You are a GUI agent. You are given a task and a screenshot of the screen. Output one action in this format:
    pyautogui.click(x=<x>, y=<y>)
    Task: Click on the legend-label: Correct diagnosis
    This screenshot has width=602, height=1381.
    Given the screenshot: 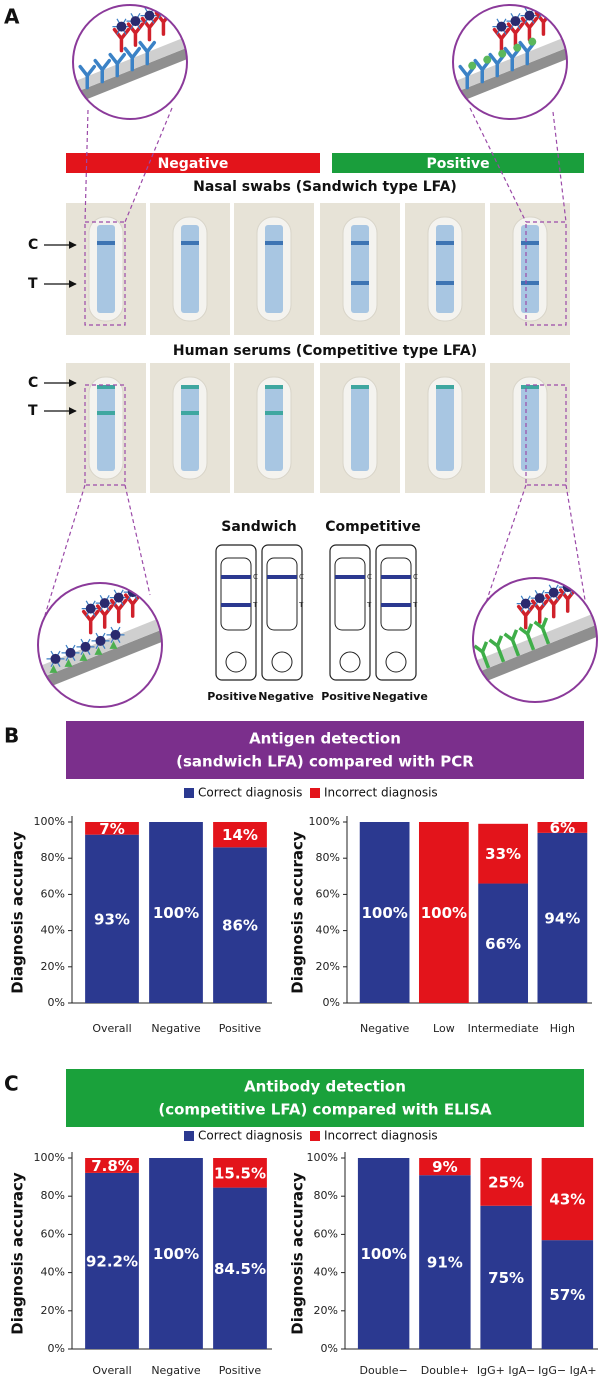 What is the action you would take?
    pyautogui.click(x=250, y=793)
    